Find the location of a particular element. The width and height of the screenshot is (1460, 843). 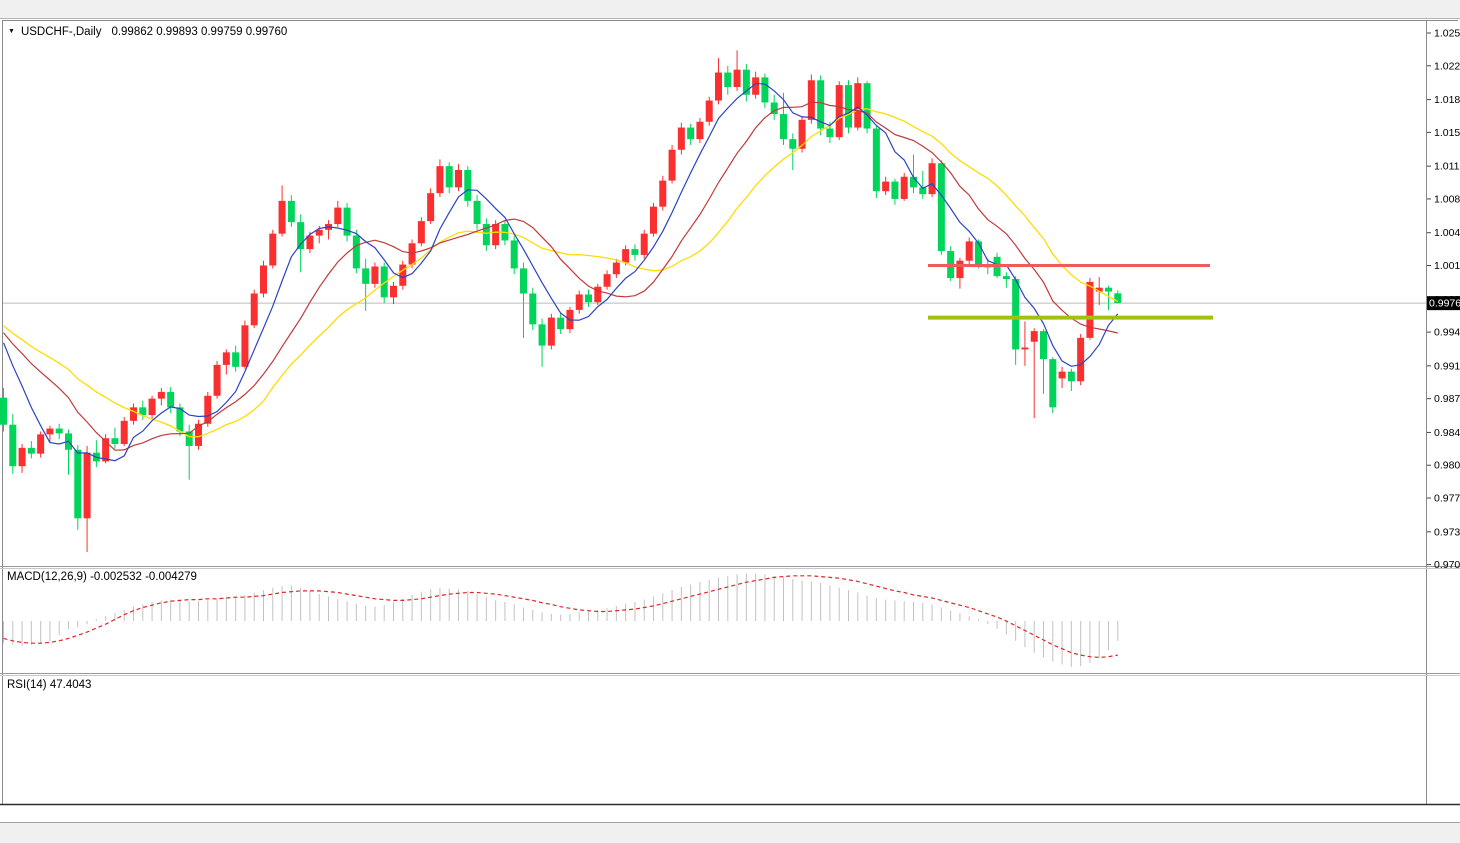

price-axis-label: 0.99460 is located at coordinates (1447, 333).